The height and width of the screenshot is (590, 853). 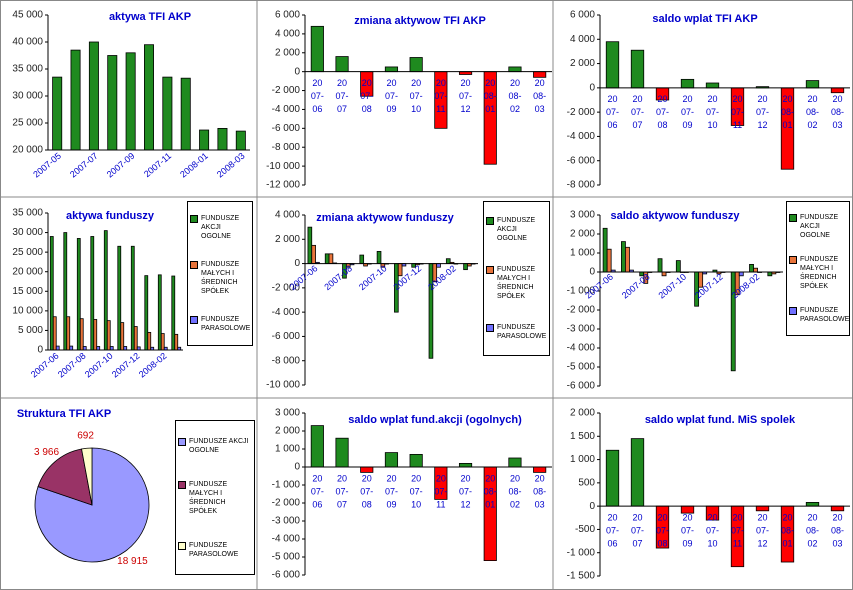 What do you see at coordinates (286, 360) in the screenshot?
I see `y-tick-label: -8 000` at bounding box center [286, 360].